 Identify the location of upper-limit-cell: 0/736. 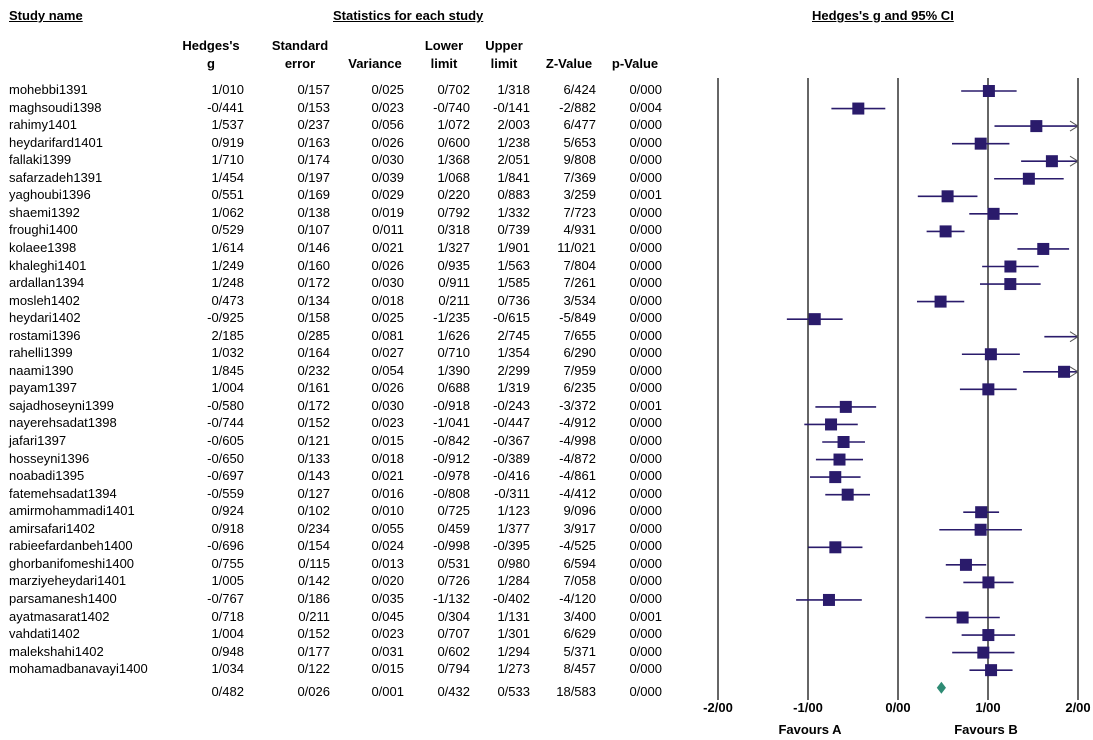
(513, 300).